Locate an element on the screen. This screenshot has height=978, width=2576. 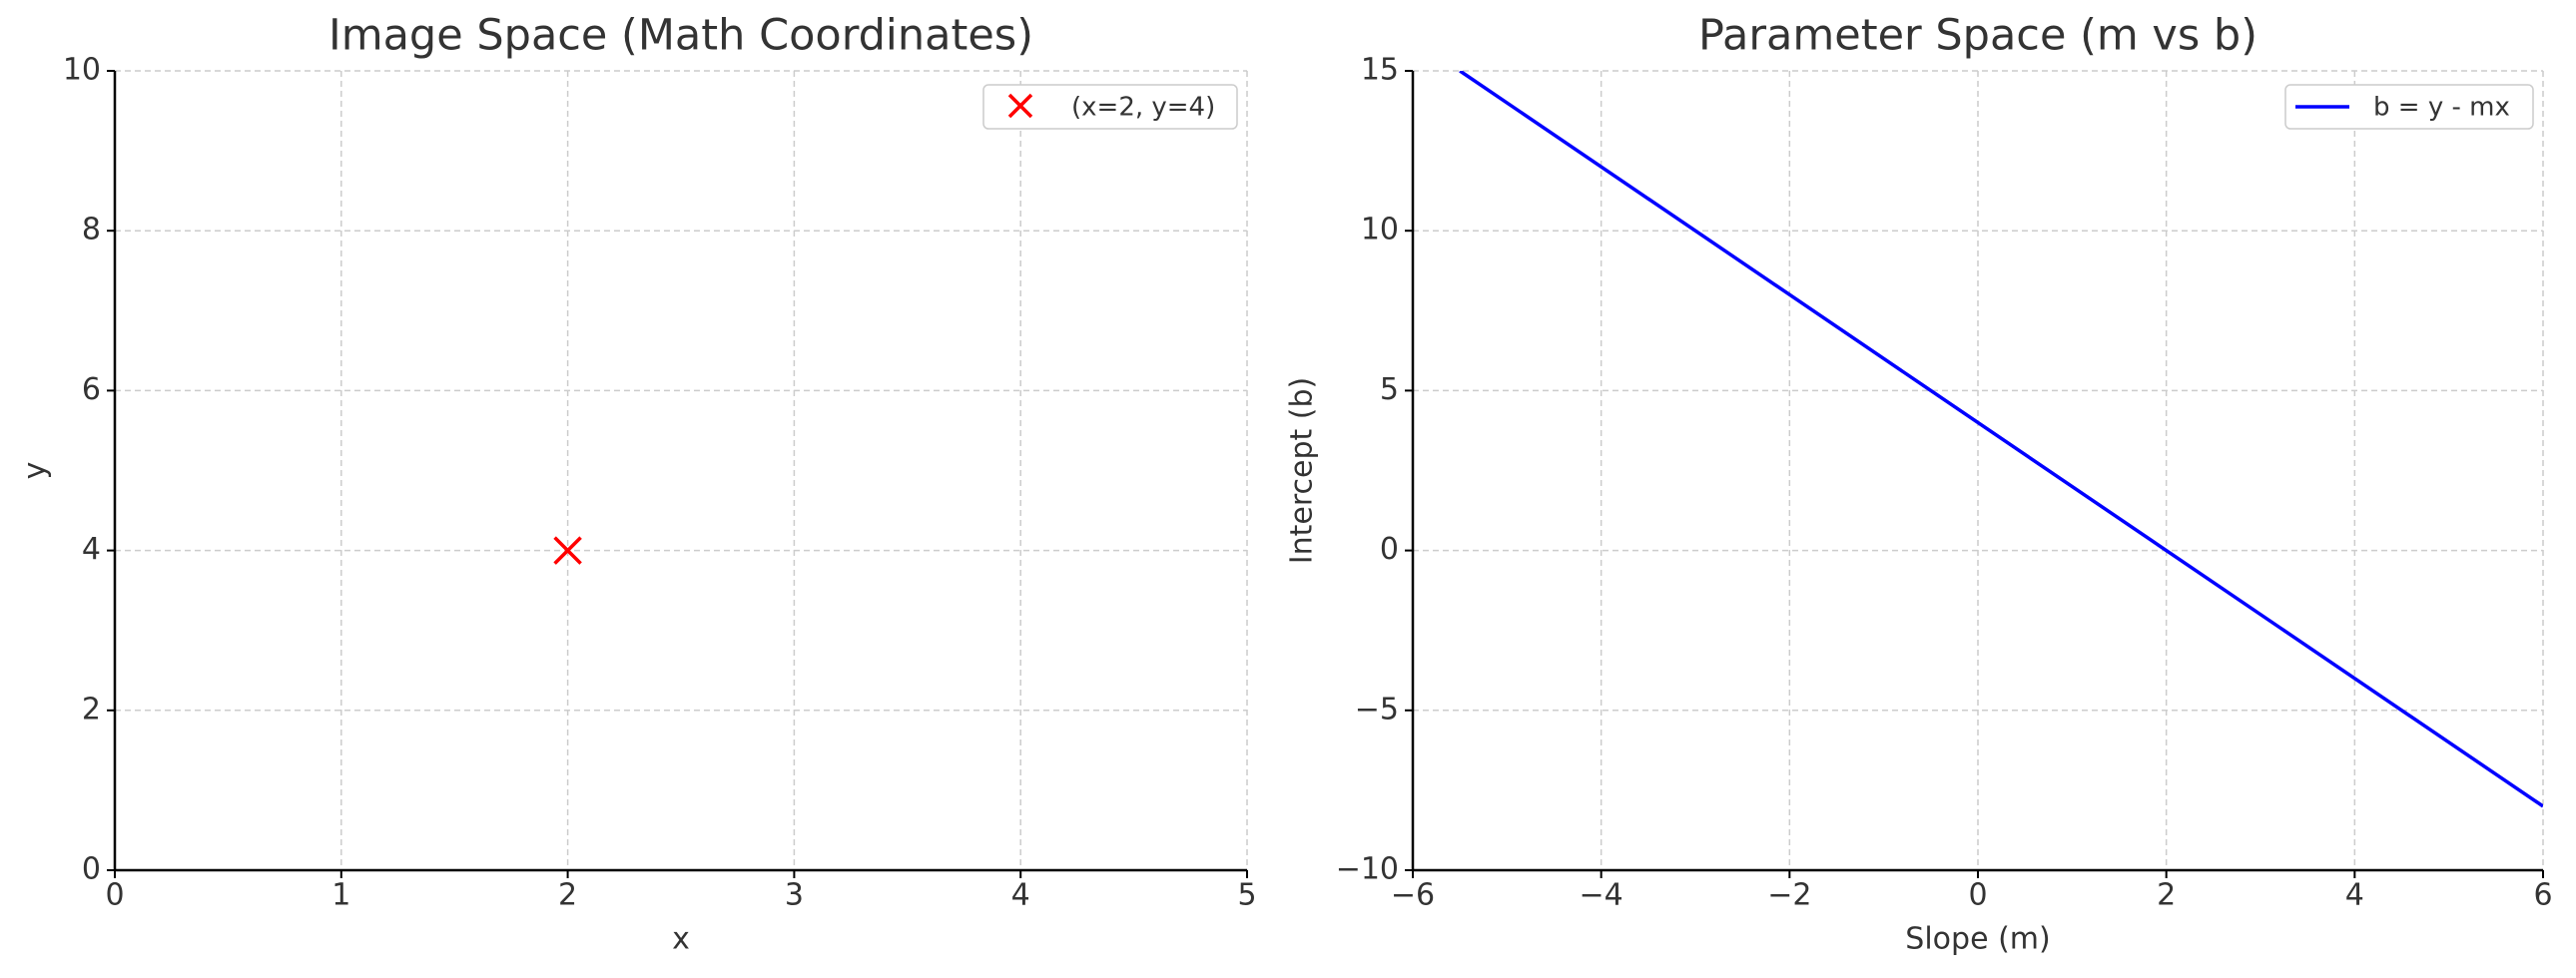
y-tick-label: 8 is located at coordinates (91, 230).